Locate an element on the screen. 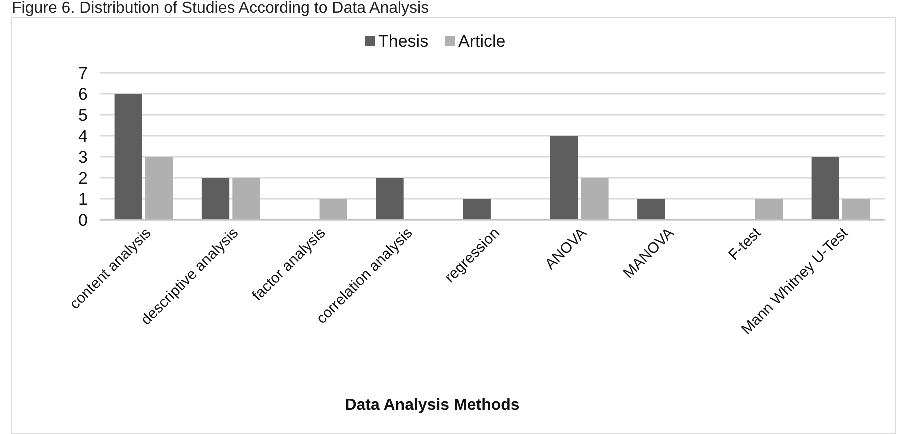  y-tick-label: 7 is located at coordinates (83, 73).